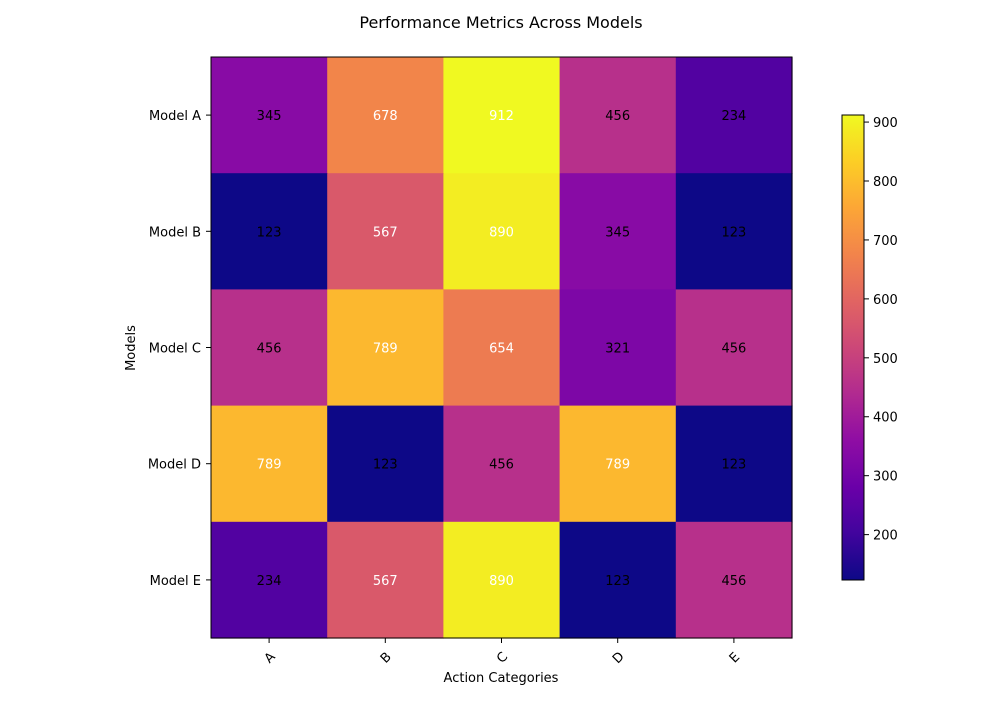 The height and width of the screenshot is (704, 1000). Describe the element at coordinates (885, 418) in the screenshot. I see `colorbar-tick-label: 400` at that location.